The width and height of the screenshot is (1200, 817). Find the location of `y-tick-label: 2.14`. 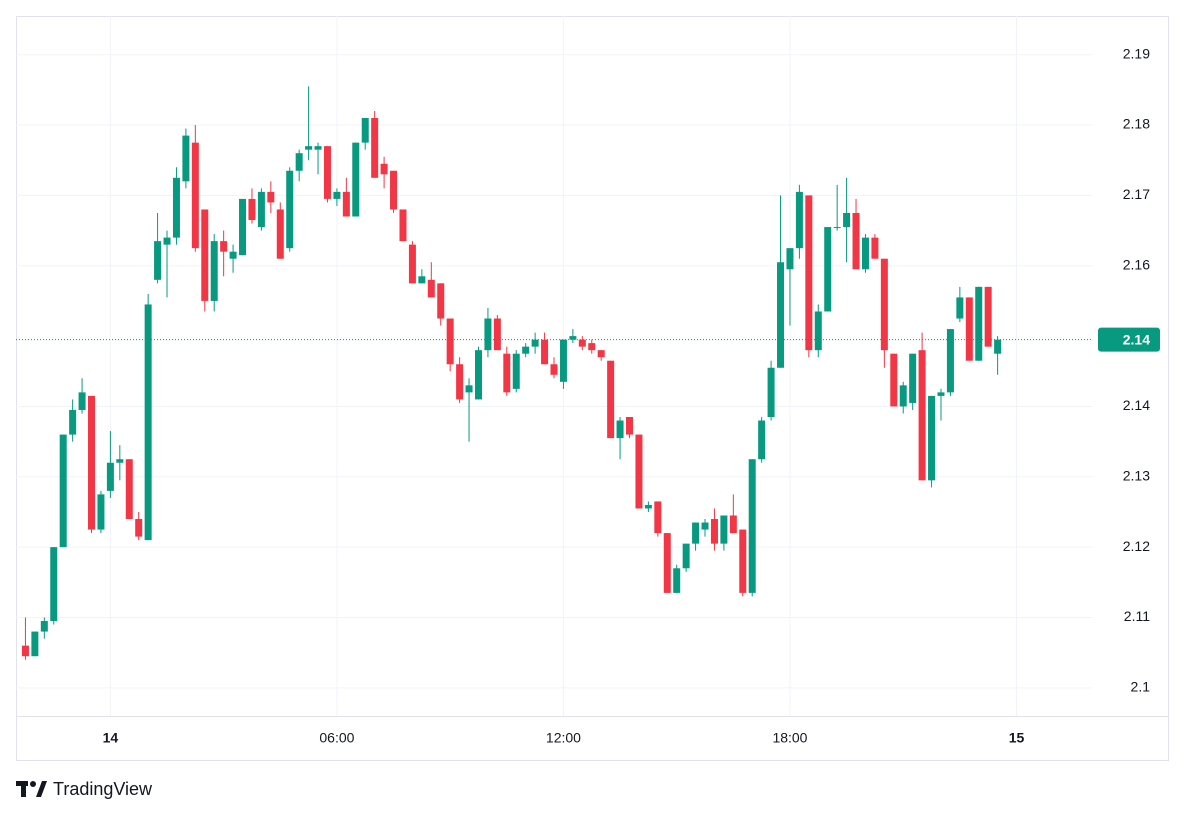

y-tick-label: 2.14 is located at coordinates (1136, 405).